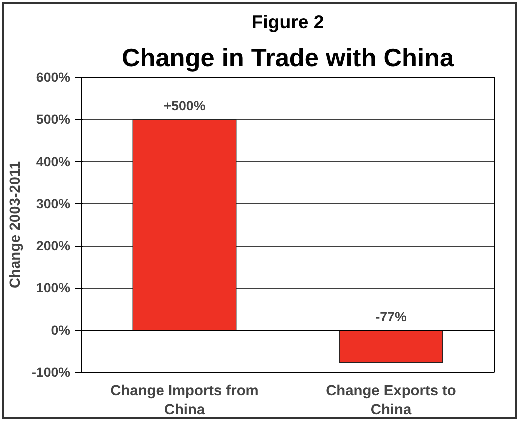 The height and width of the screenshot is (425, 523). Describe the element at coordinates (391, 401) in the screenshot. I see `x-tick-label: Change Exports to China` at that location.